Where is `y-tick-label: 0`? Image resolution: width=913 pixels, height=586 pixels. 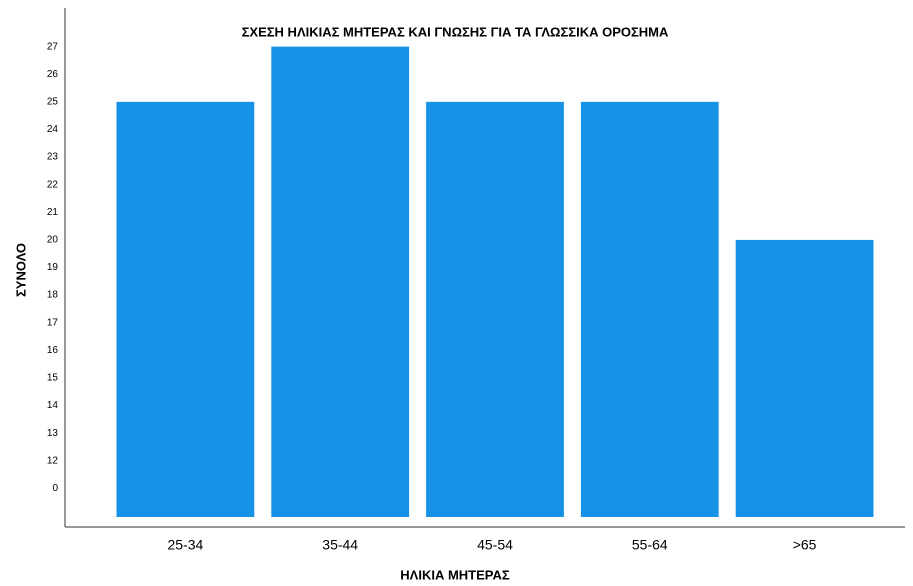 y-tick-label: 0 is located at coordinates (55, 488).